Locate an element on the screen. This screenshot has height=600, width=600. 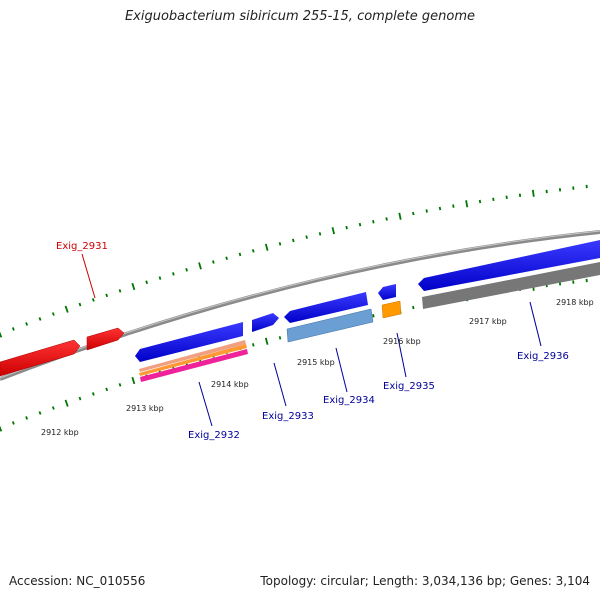
tick-label-2916: 2916 kbp is located at coordinates (402, 341).